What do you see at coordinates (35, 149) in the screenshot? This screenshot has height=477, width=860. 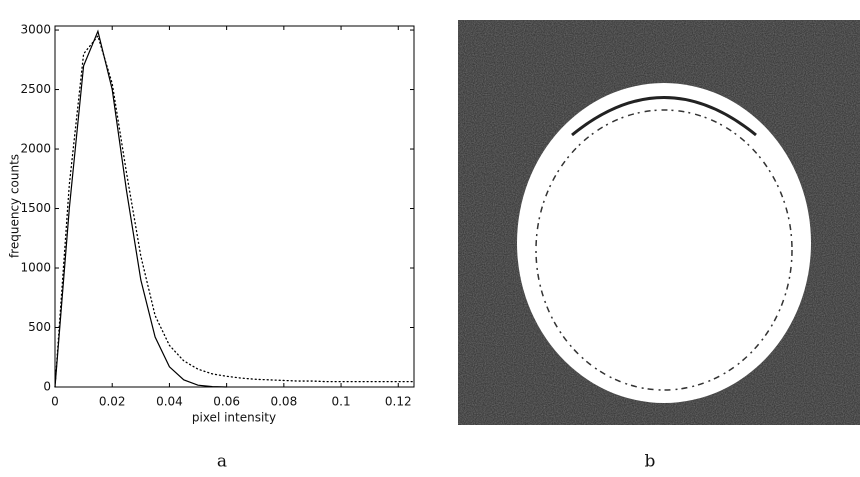 I see `y-tick-label: 2000` at bounding box center [35, 149].